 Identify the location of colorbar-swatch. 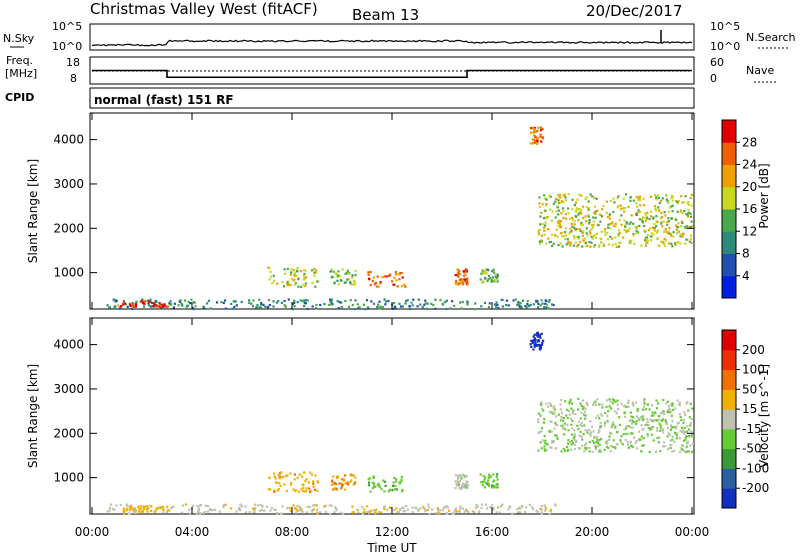
(729, 458).